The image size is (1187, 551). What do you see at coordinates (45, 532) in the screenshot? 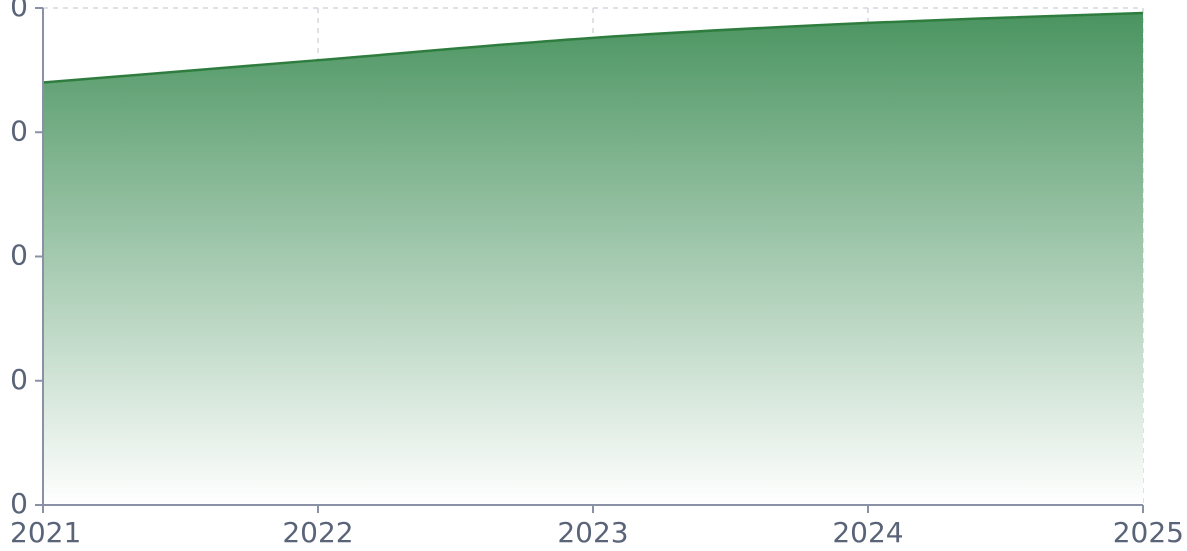
I see `x-tick-label: 2021` at bounding box center [45, 532].